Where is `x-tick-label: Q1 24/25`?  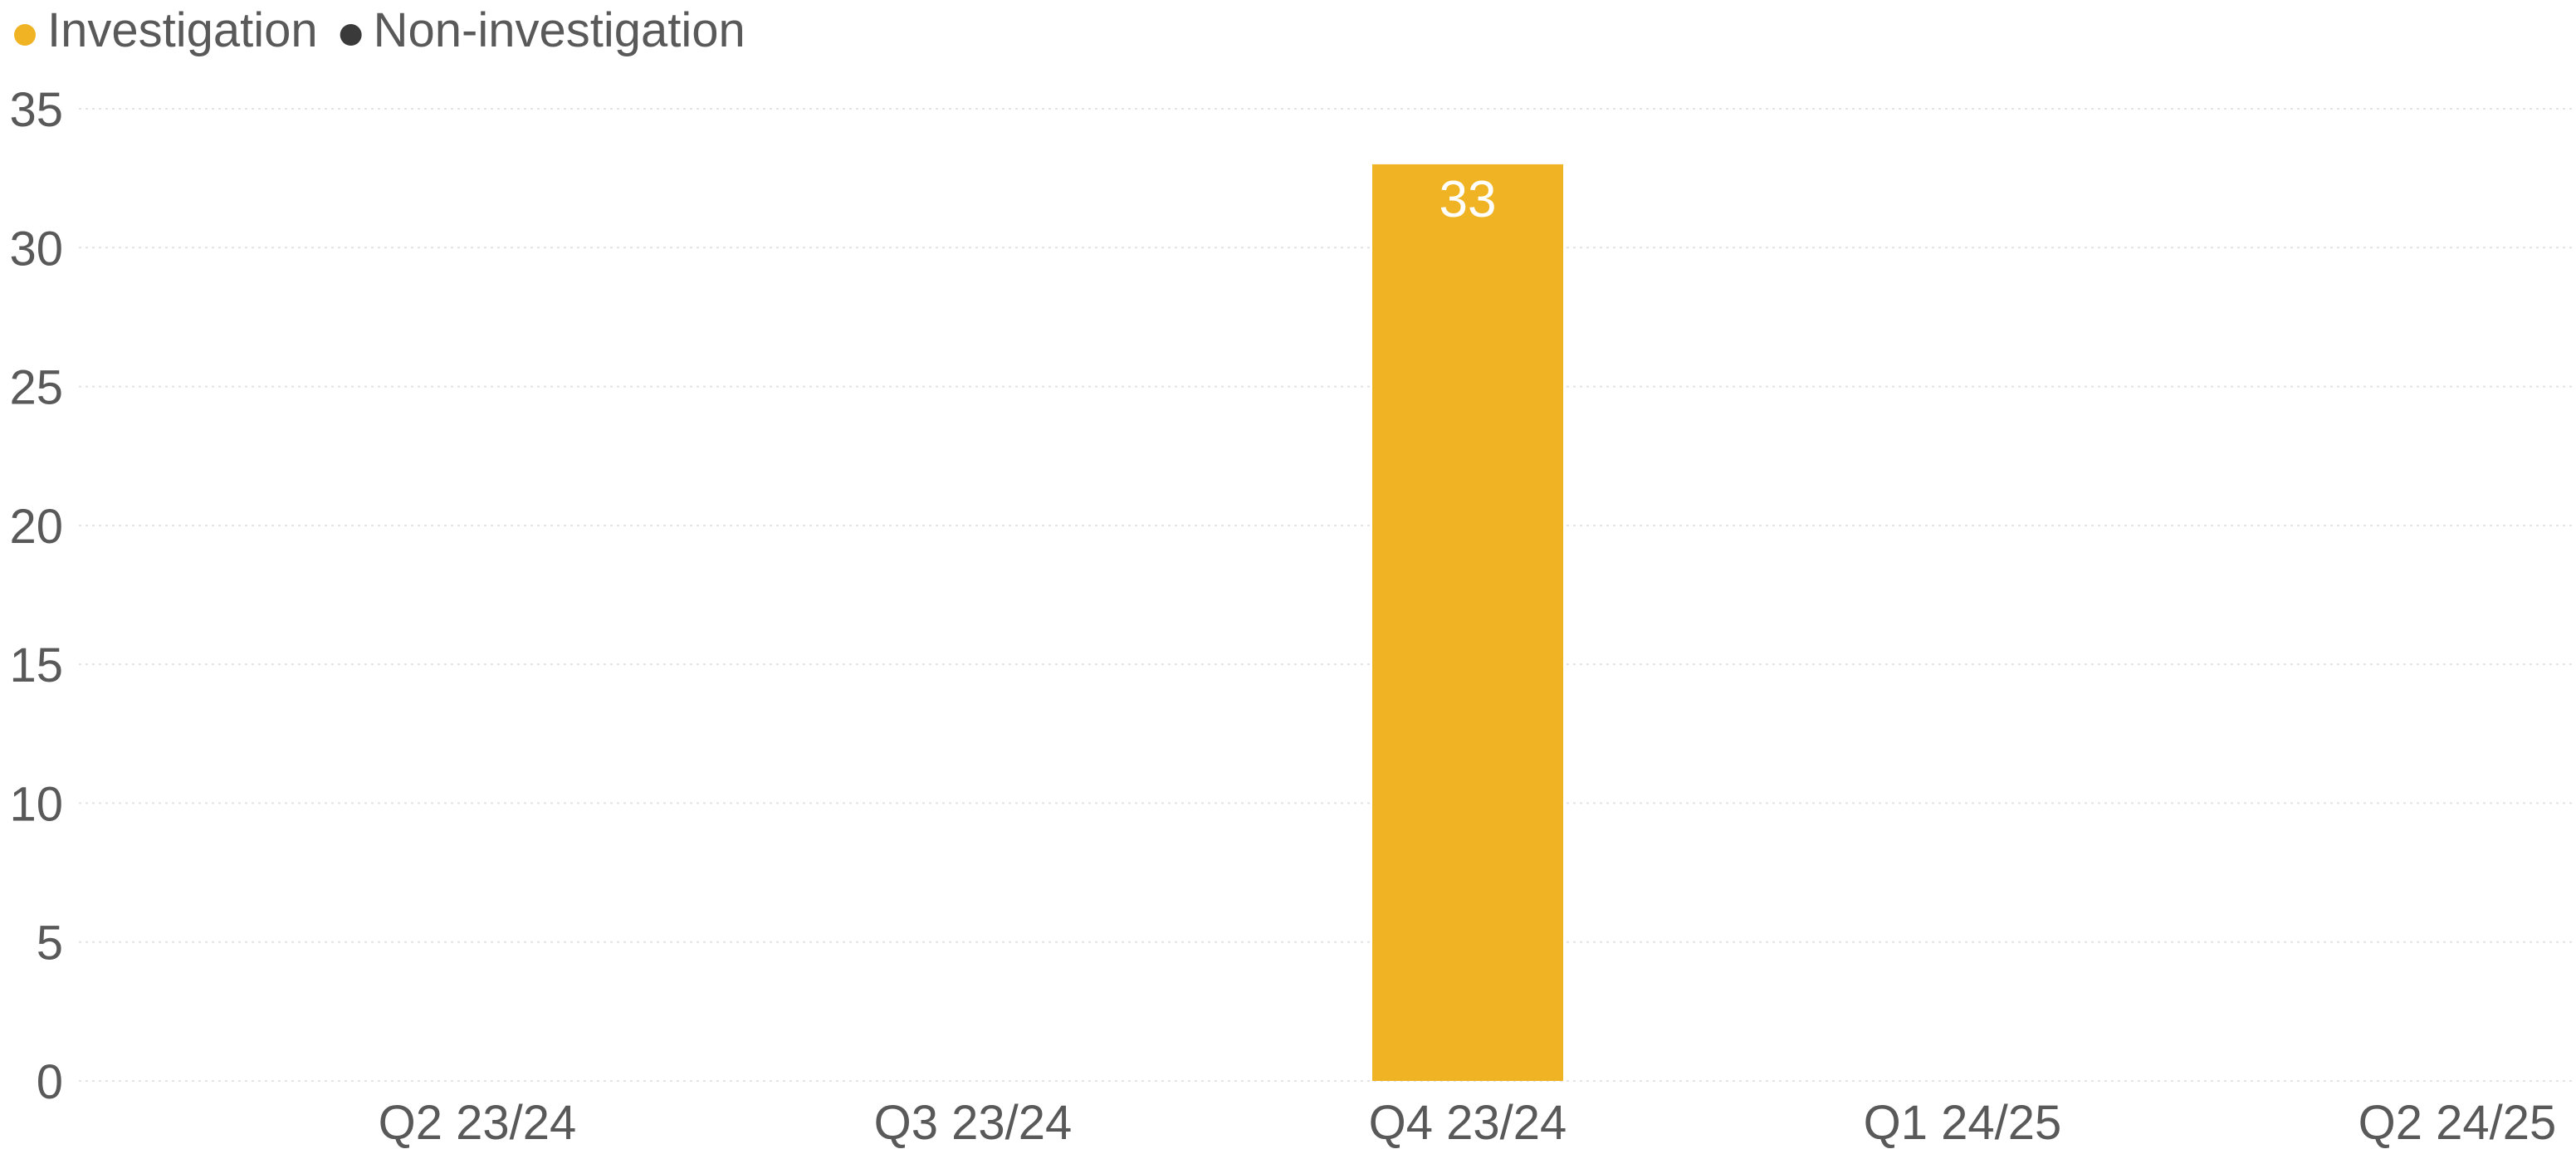 x-tick-label: Q1 24/25 is located at coordinates (1963, 1123).